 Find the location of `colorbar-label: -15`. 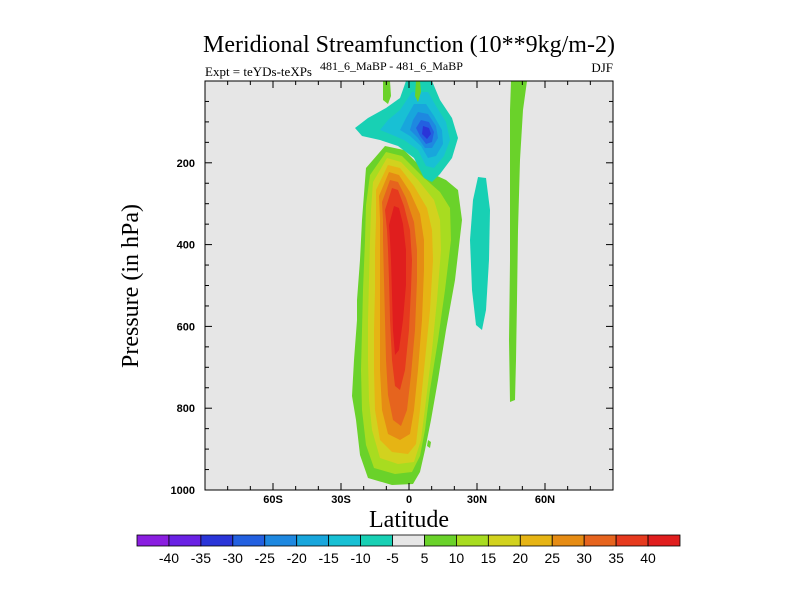

colorbar-label: -15 is located at coordinates (329, 558).